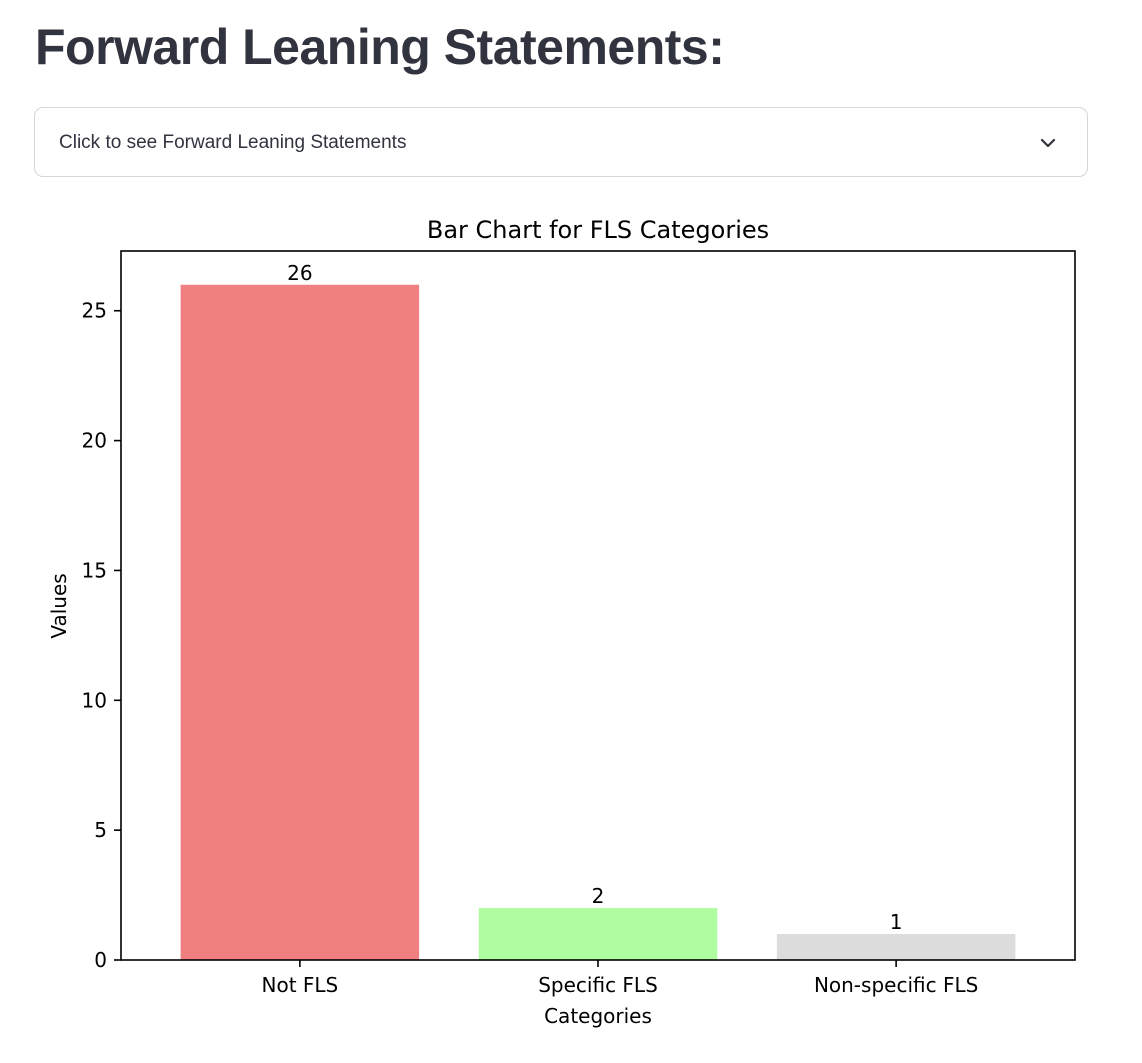  Describe the element at coordinates (561, 142) in the screenshot. I see `statements-expander: Click to see Forward Leaning Statements` at that location.